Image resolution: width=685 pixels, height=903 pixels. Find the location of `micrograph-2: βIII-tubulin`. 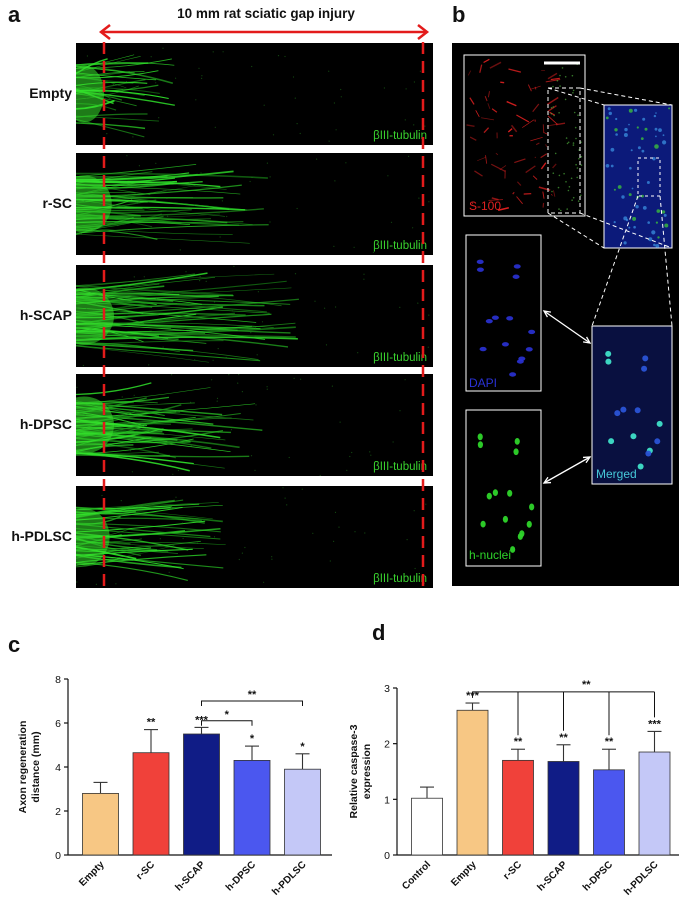

micrograph-2: βIII-tubulin is located at coordinates (254, 316).